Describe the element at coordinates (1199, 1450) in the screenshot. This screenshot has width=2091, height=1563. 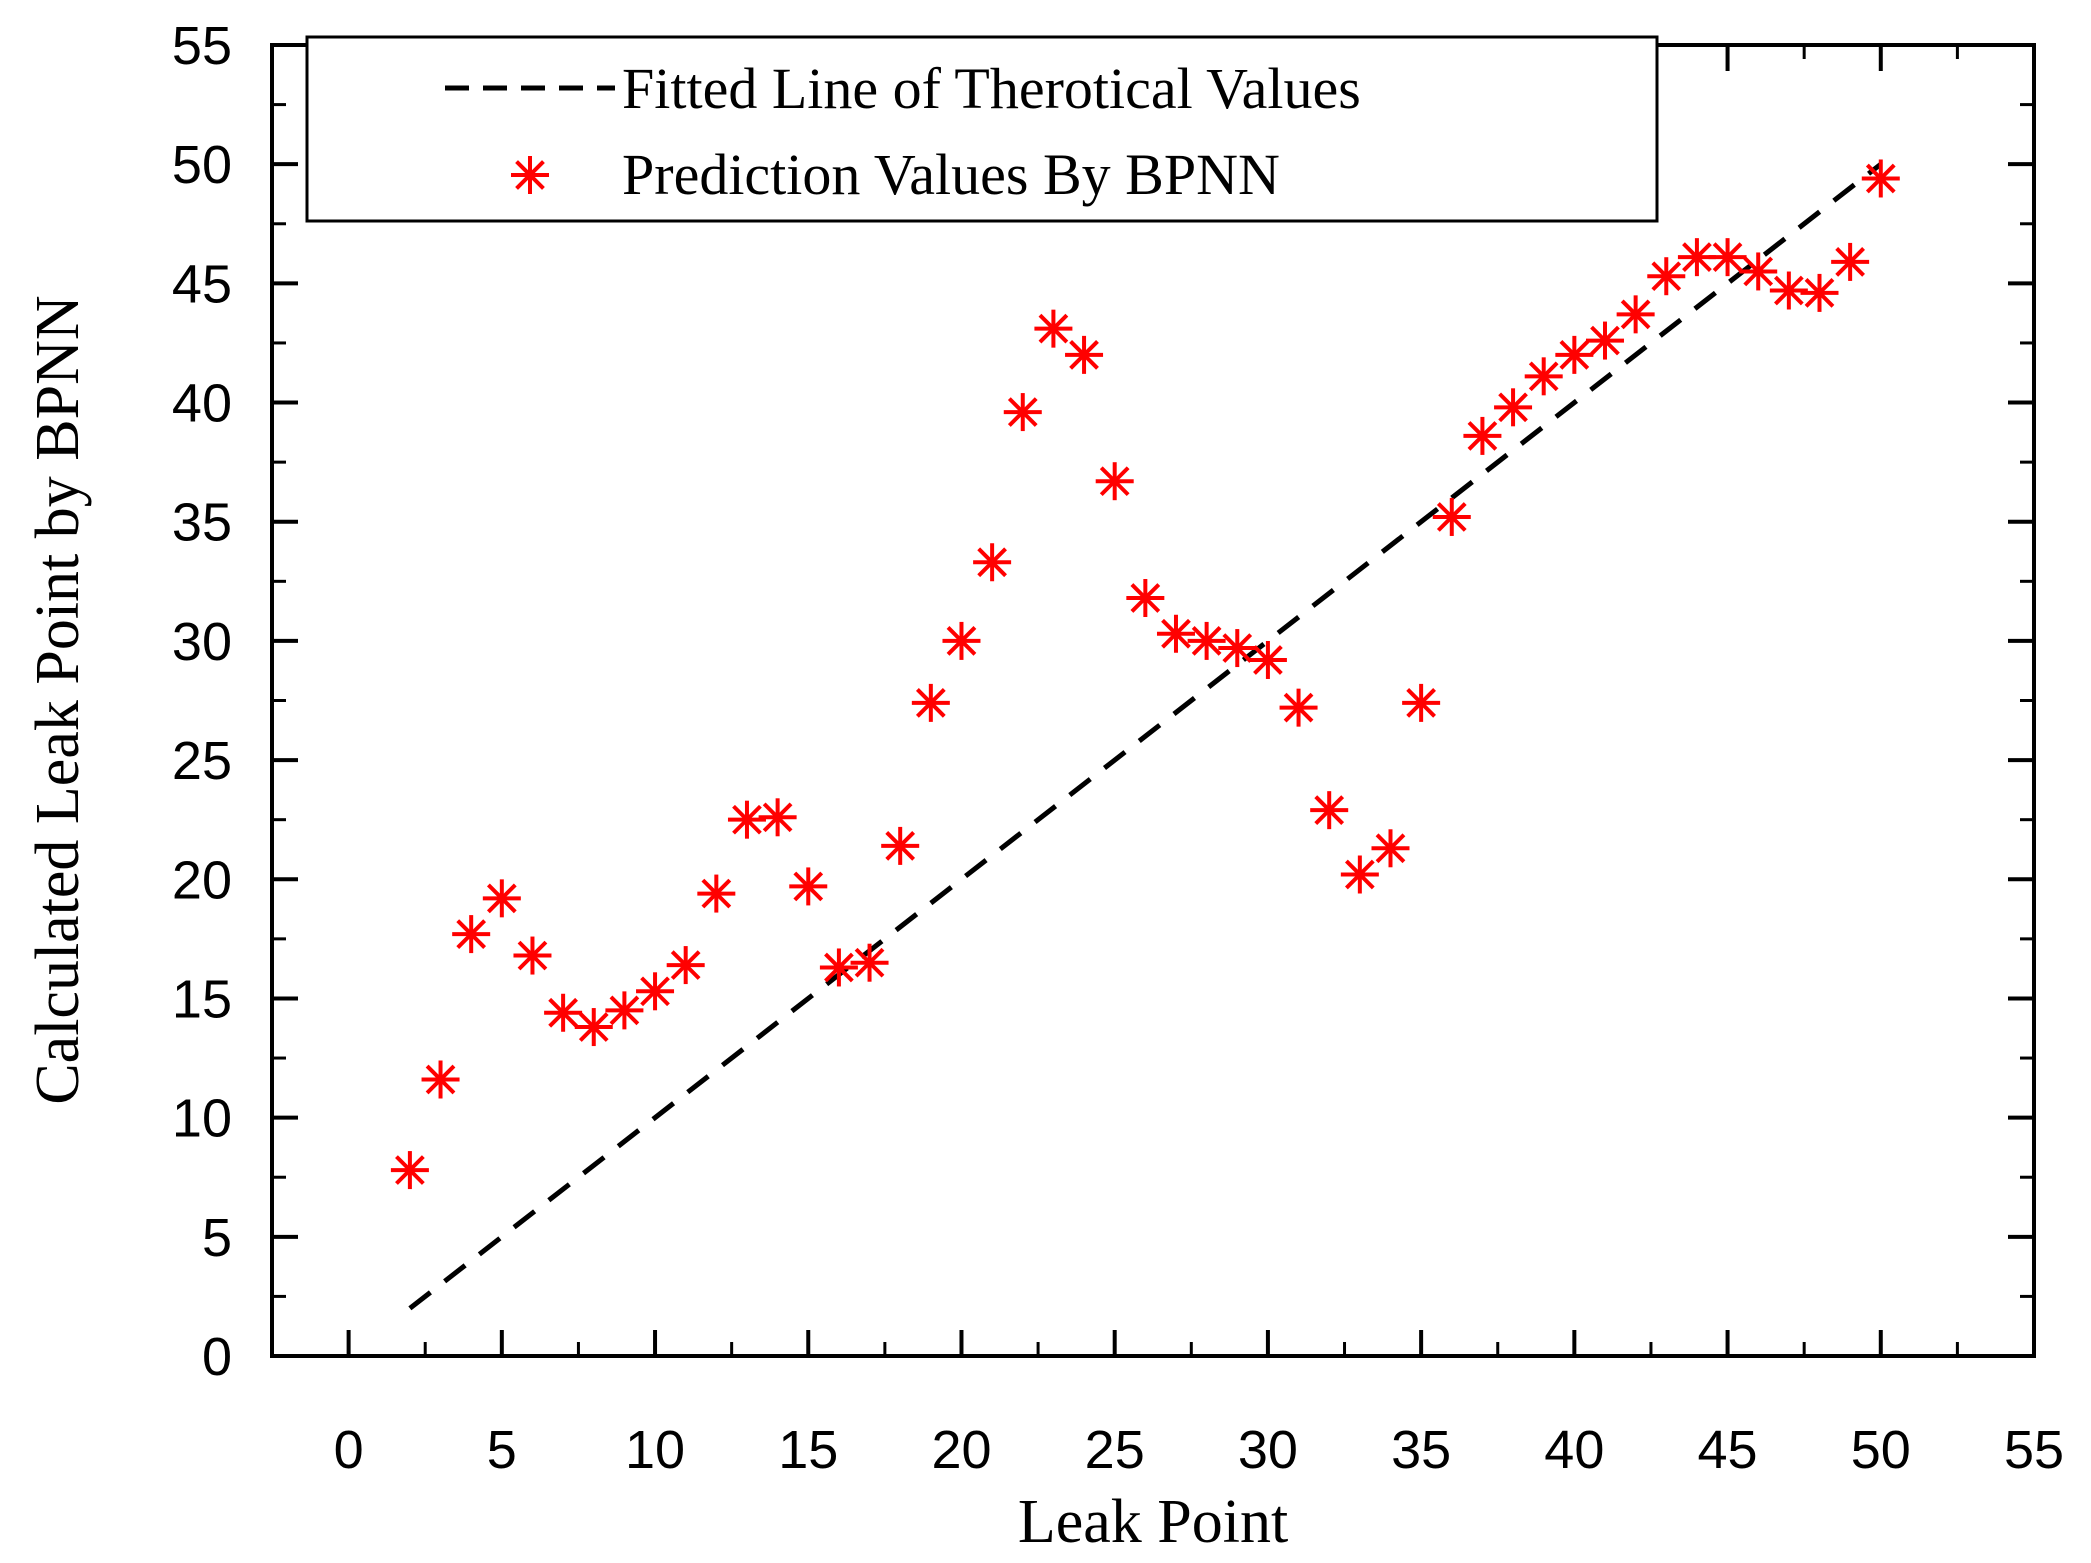
I see `x-tick-labels: 0 5 10 15 20 25 30 35 40 45 50 55` at that location.